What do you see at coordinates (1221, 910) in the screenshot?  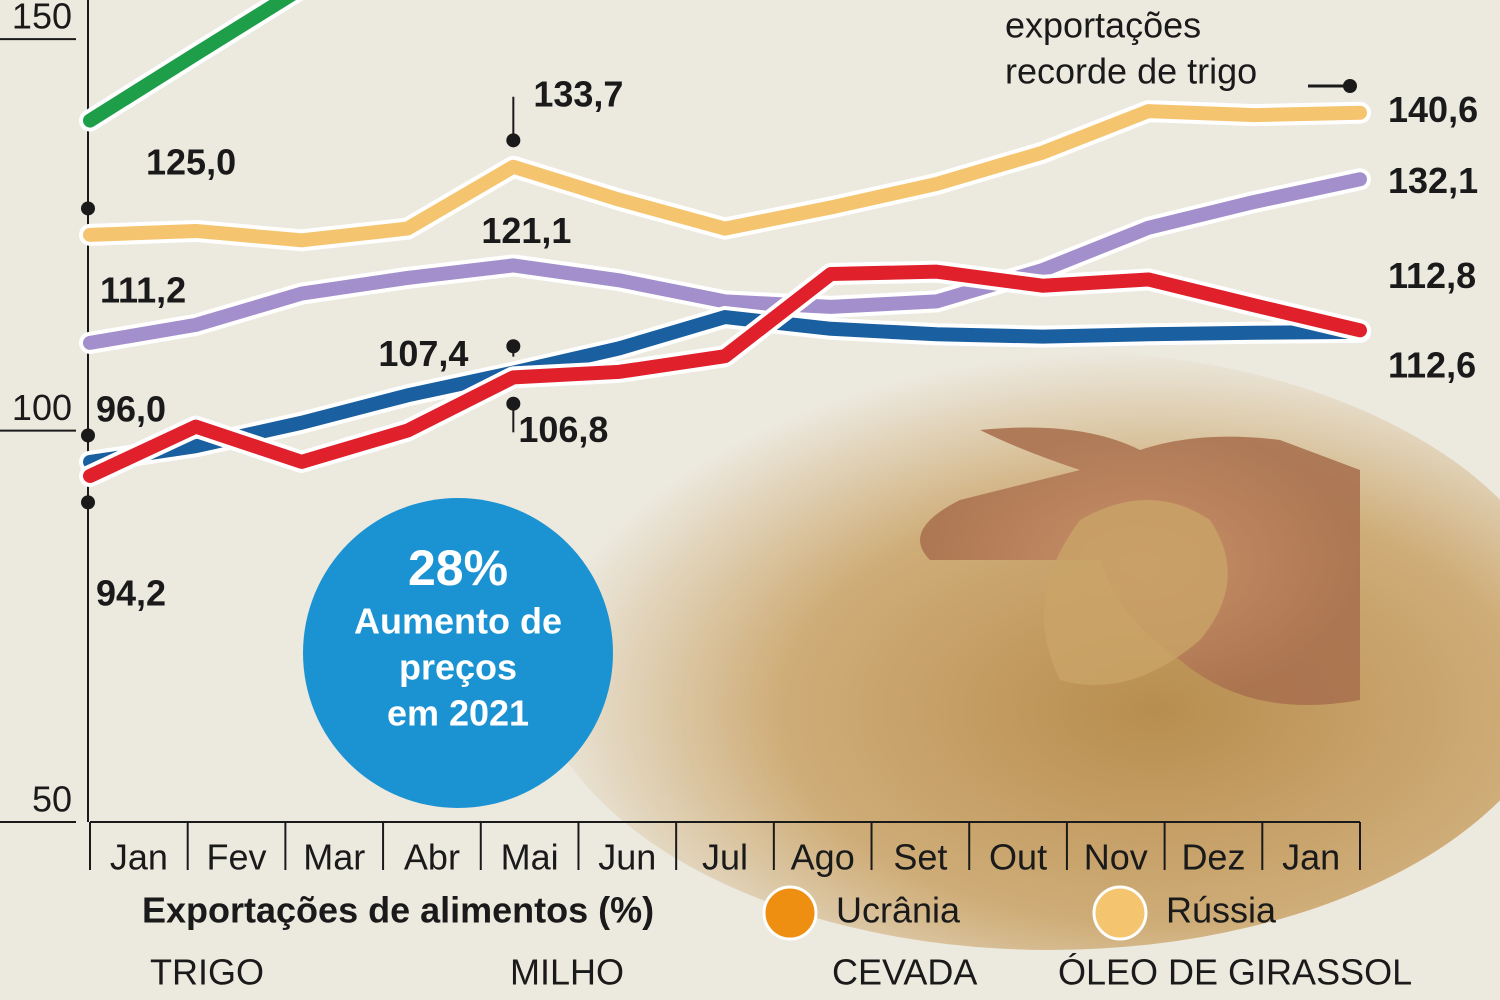 I see `legend-label: Rússia` at bounding box center [1221, 910].